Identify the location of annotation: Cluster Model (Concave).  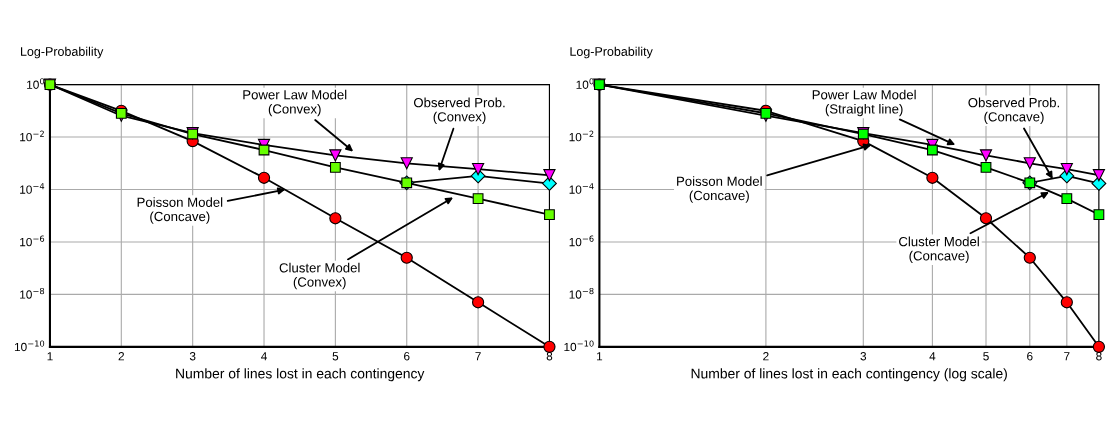
(939, 250).